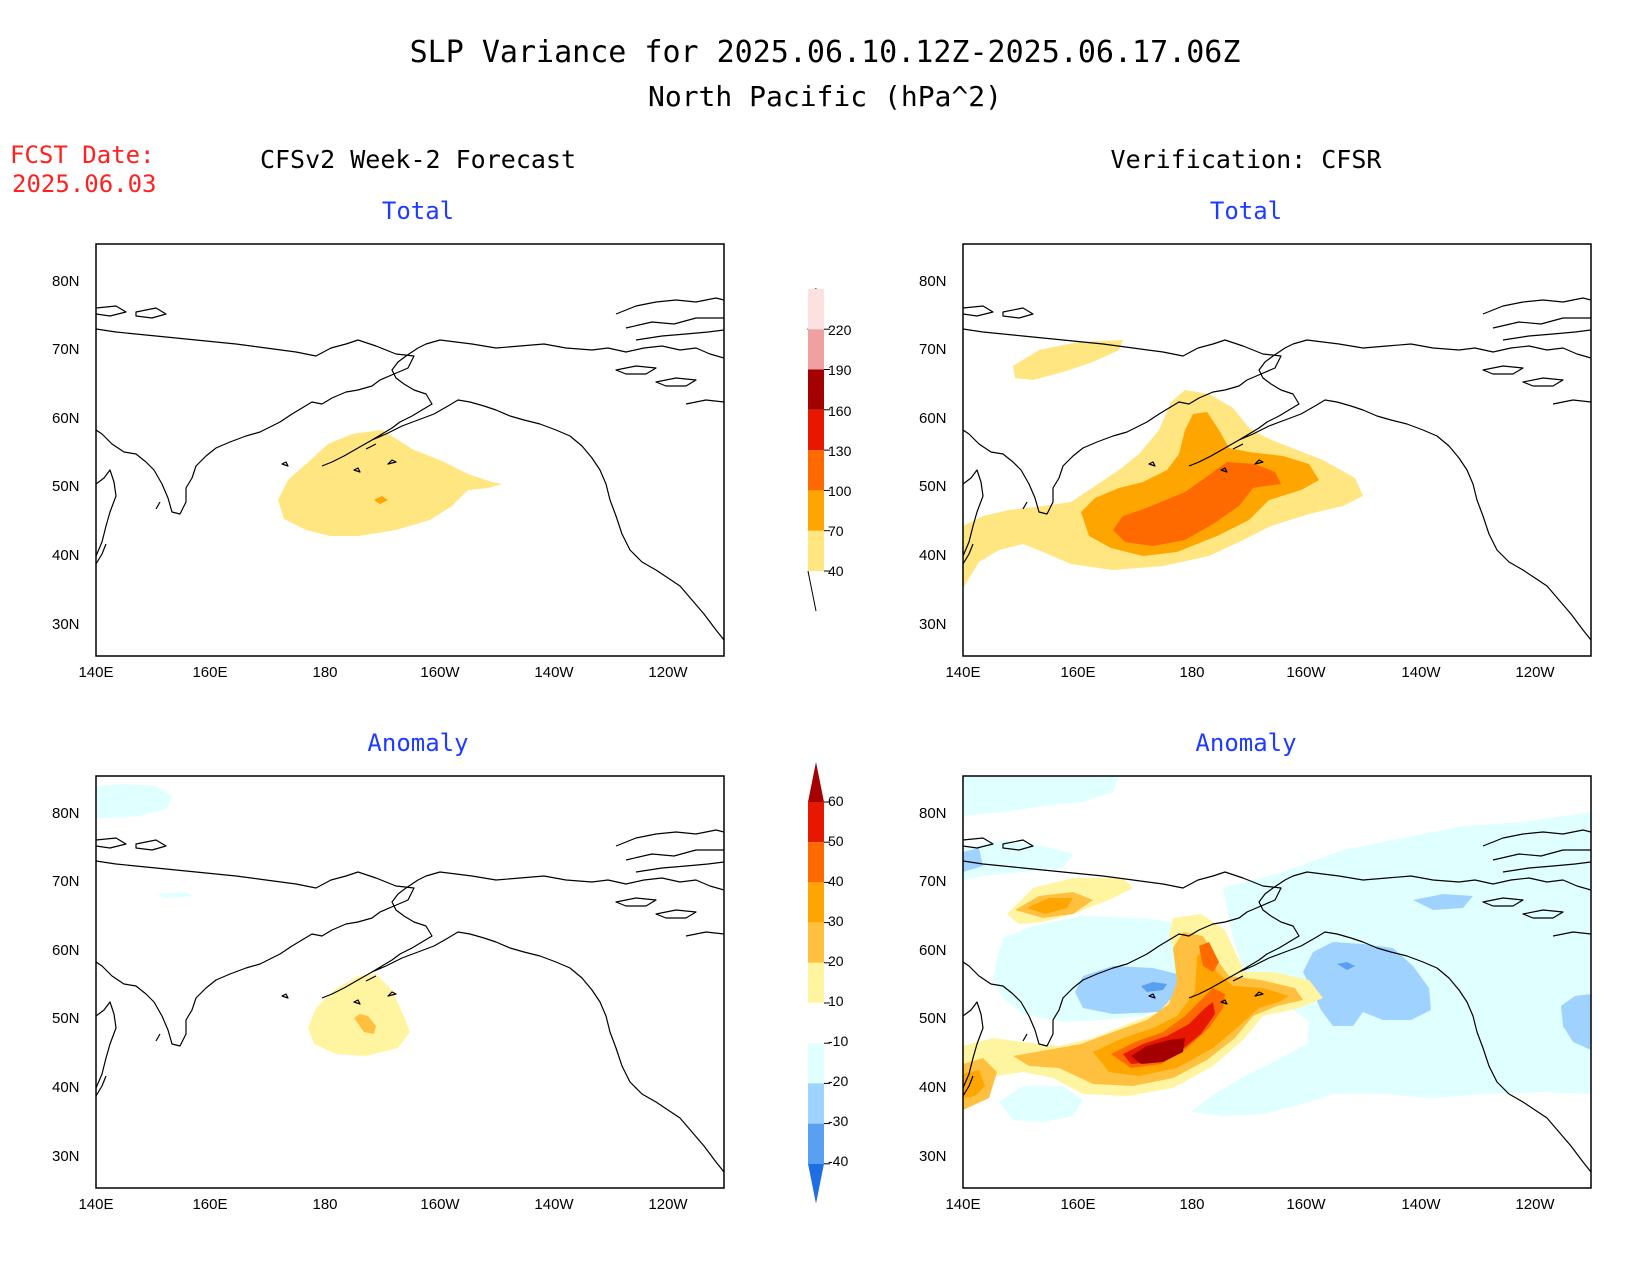 The height and width of the screenshot is (1275, 1650). What do you see at coordinates (840, 451) in the screenshot?
I see `colorbar-total-label: 130` at bounding box center [840, 451].